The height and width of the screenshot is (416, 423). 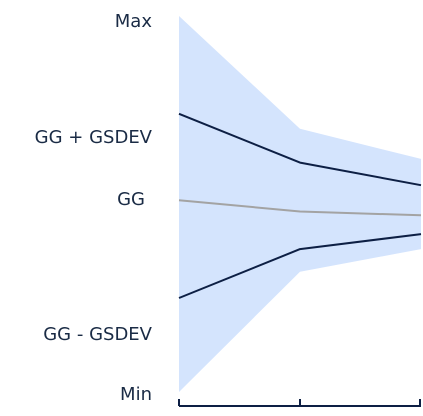 I want to click on x-axis, so click(x=299, y=403).